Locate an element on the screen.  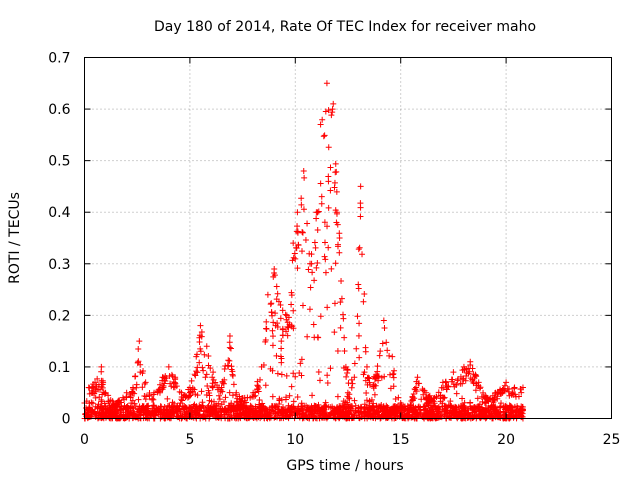
y-tick-labels: 0 0.1 0.2 0.3 0.4 0.5 0.6 0.7 is located at coordinates (59, 239).